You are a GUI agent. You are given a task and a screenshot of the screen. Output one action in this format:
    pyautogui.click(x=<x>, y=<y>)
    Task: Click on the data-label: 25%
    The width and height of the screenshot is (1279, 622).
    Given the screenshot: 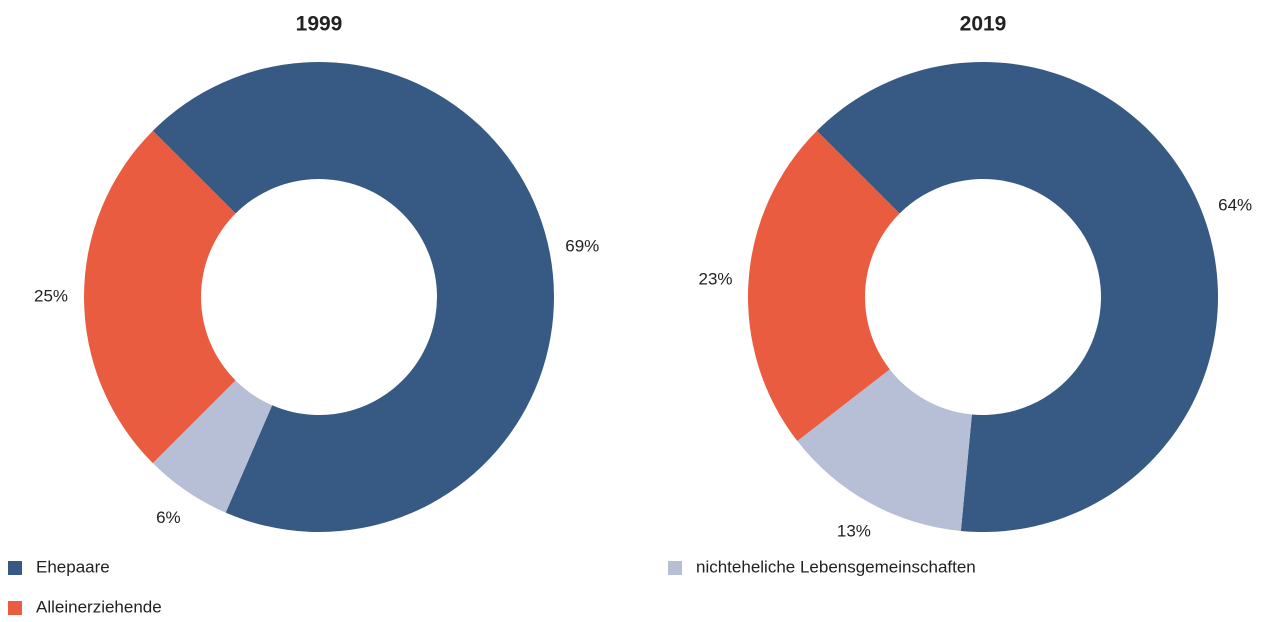 What is the action you would take?
    pyautogui.click(x=51, y=295)
    